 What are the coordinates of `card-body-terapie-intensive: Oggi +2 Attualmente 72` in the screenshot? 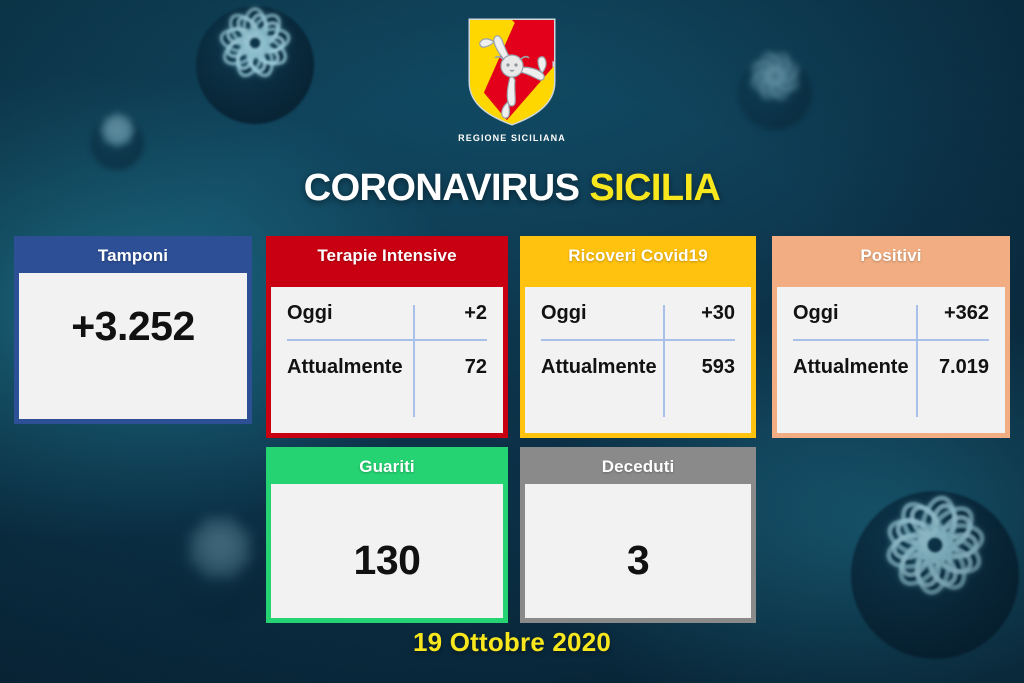 It's located at (387, 360).